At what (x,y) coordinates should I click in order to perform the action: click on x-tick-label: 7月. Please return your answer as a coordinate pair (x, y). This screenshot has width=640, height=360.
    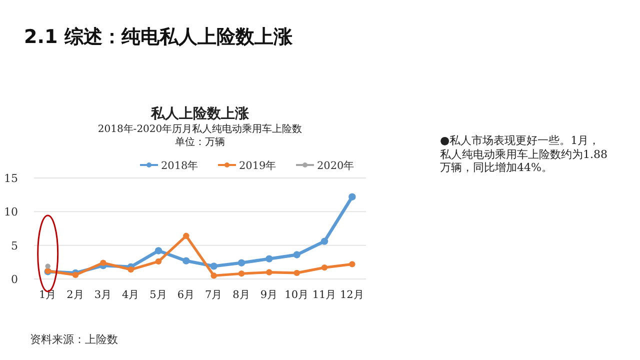
    Looking at the image, I should click on (213, 295).